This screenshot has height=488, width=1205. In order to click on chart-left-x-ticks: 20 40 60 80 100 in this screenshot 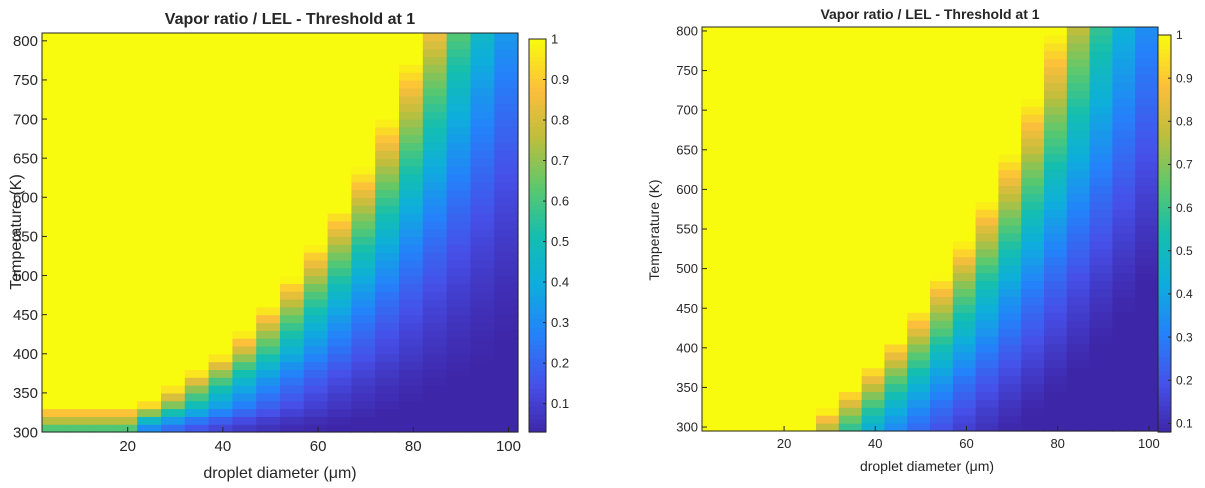, I will do `click(320, 441)`.